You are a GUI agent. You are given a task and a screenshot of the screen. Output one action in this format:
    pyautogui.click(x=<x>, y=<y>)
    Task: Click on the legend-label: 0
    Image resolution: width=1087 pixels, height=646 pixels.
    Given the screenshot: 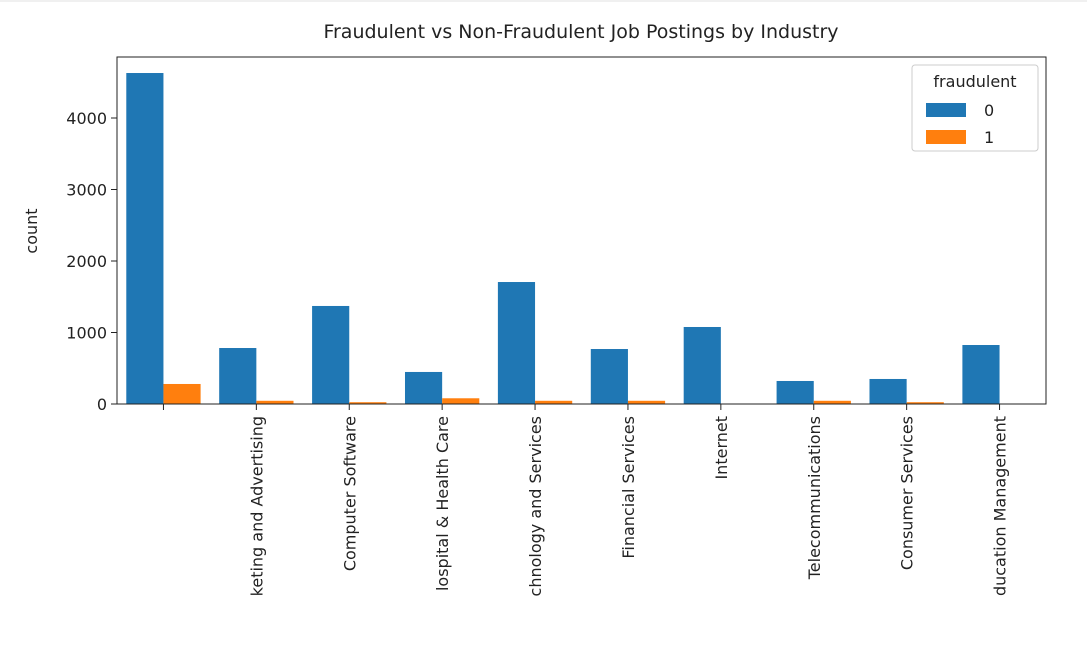 What is the action you would take?
    pyautogui.click(x=989, y=110)
    